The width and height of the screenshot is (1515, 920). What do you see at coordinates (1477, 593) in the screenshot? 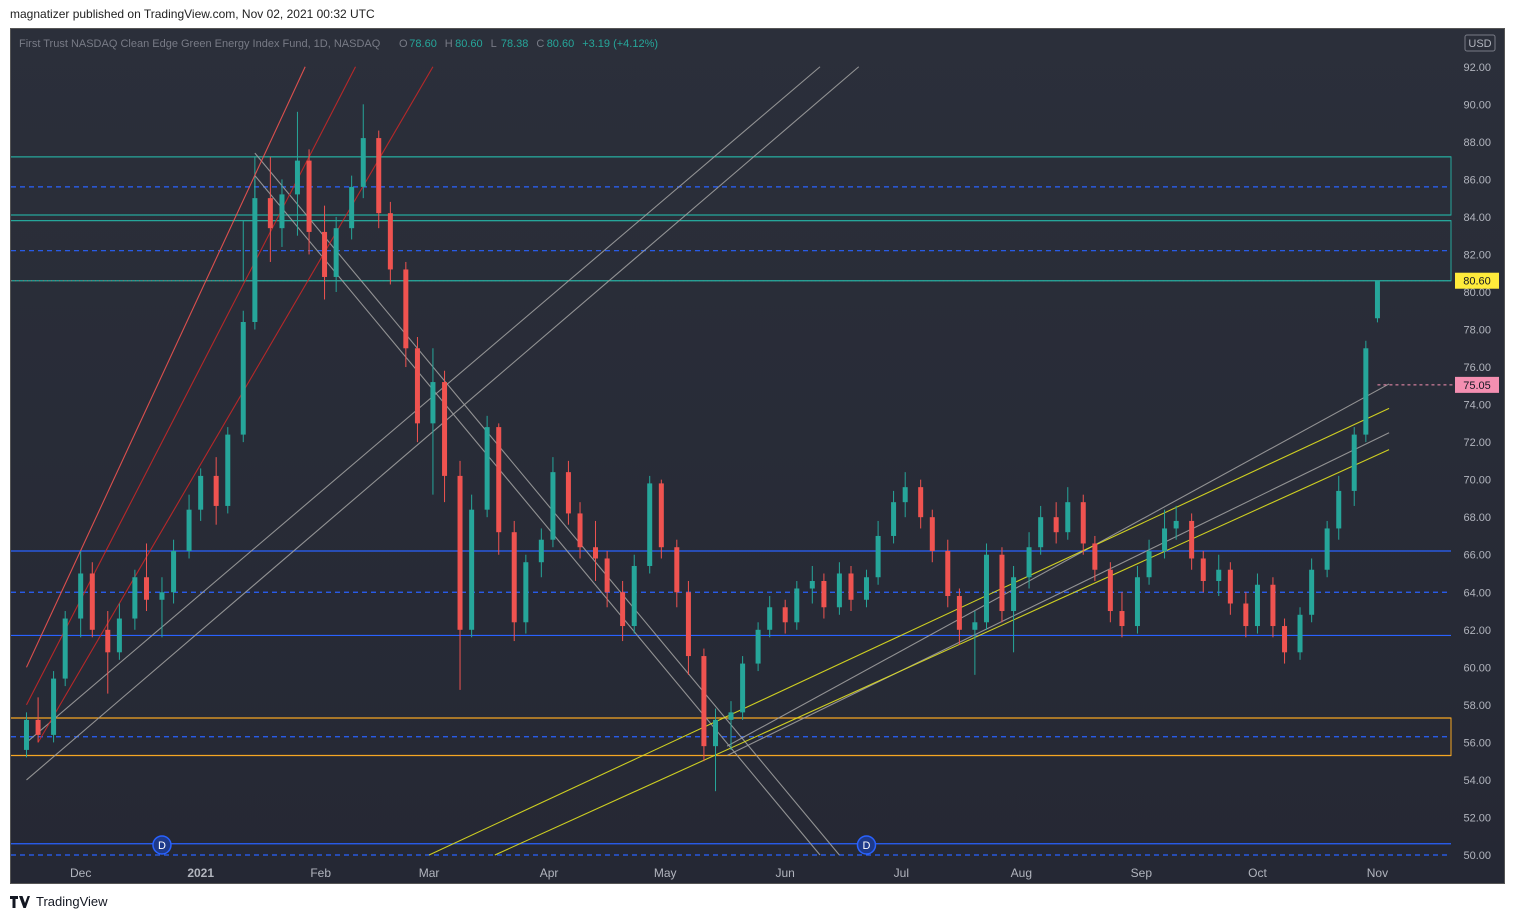
I see `price-tick-7: 64.00` at bounding box center [1477, 593].